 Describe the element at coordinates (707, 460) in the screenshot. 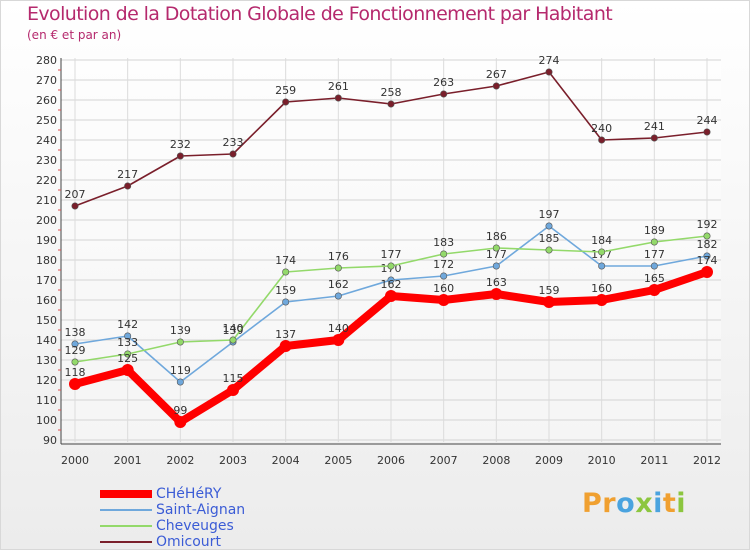

I see `x-tick-label: 2012` at that location.